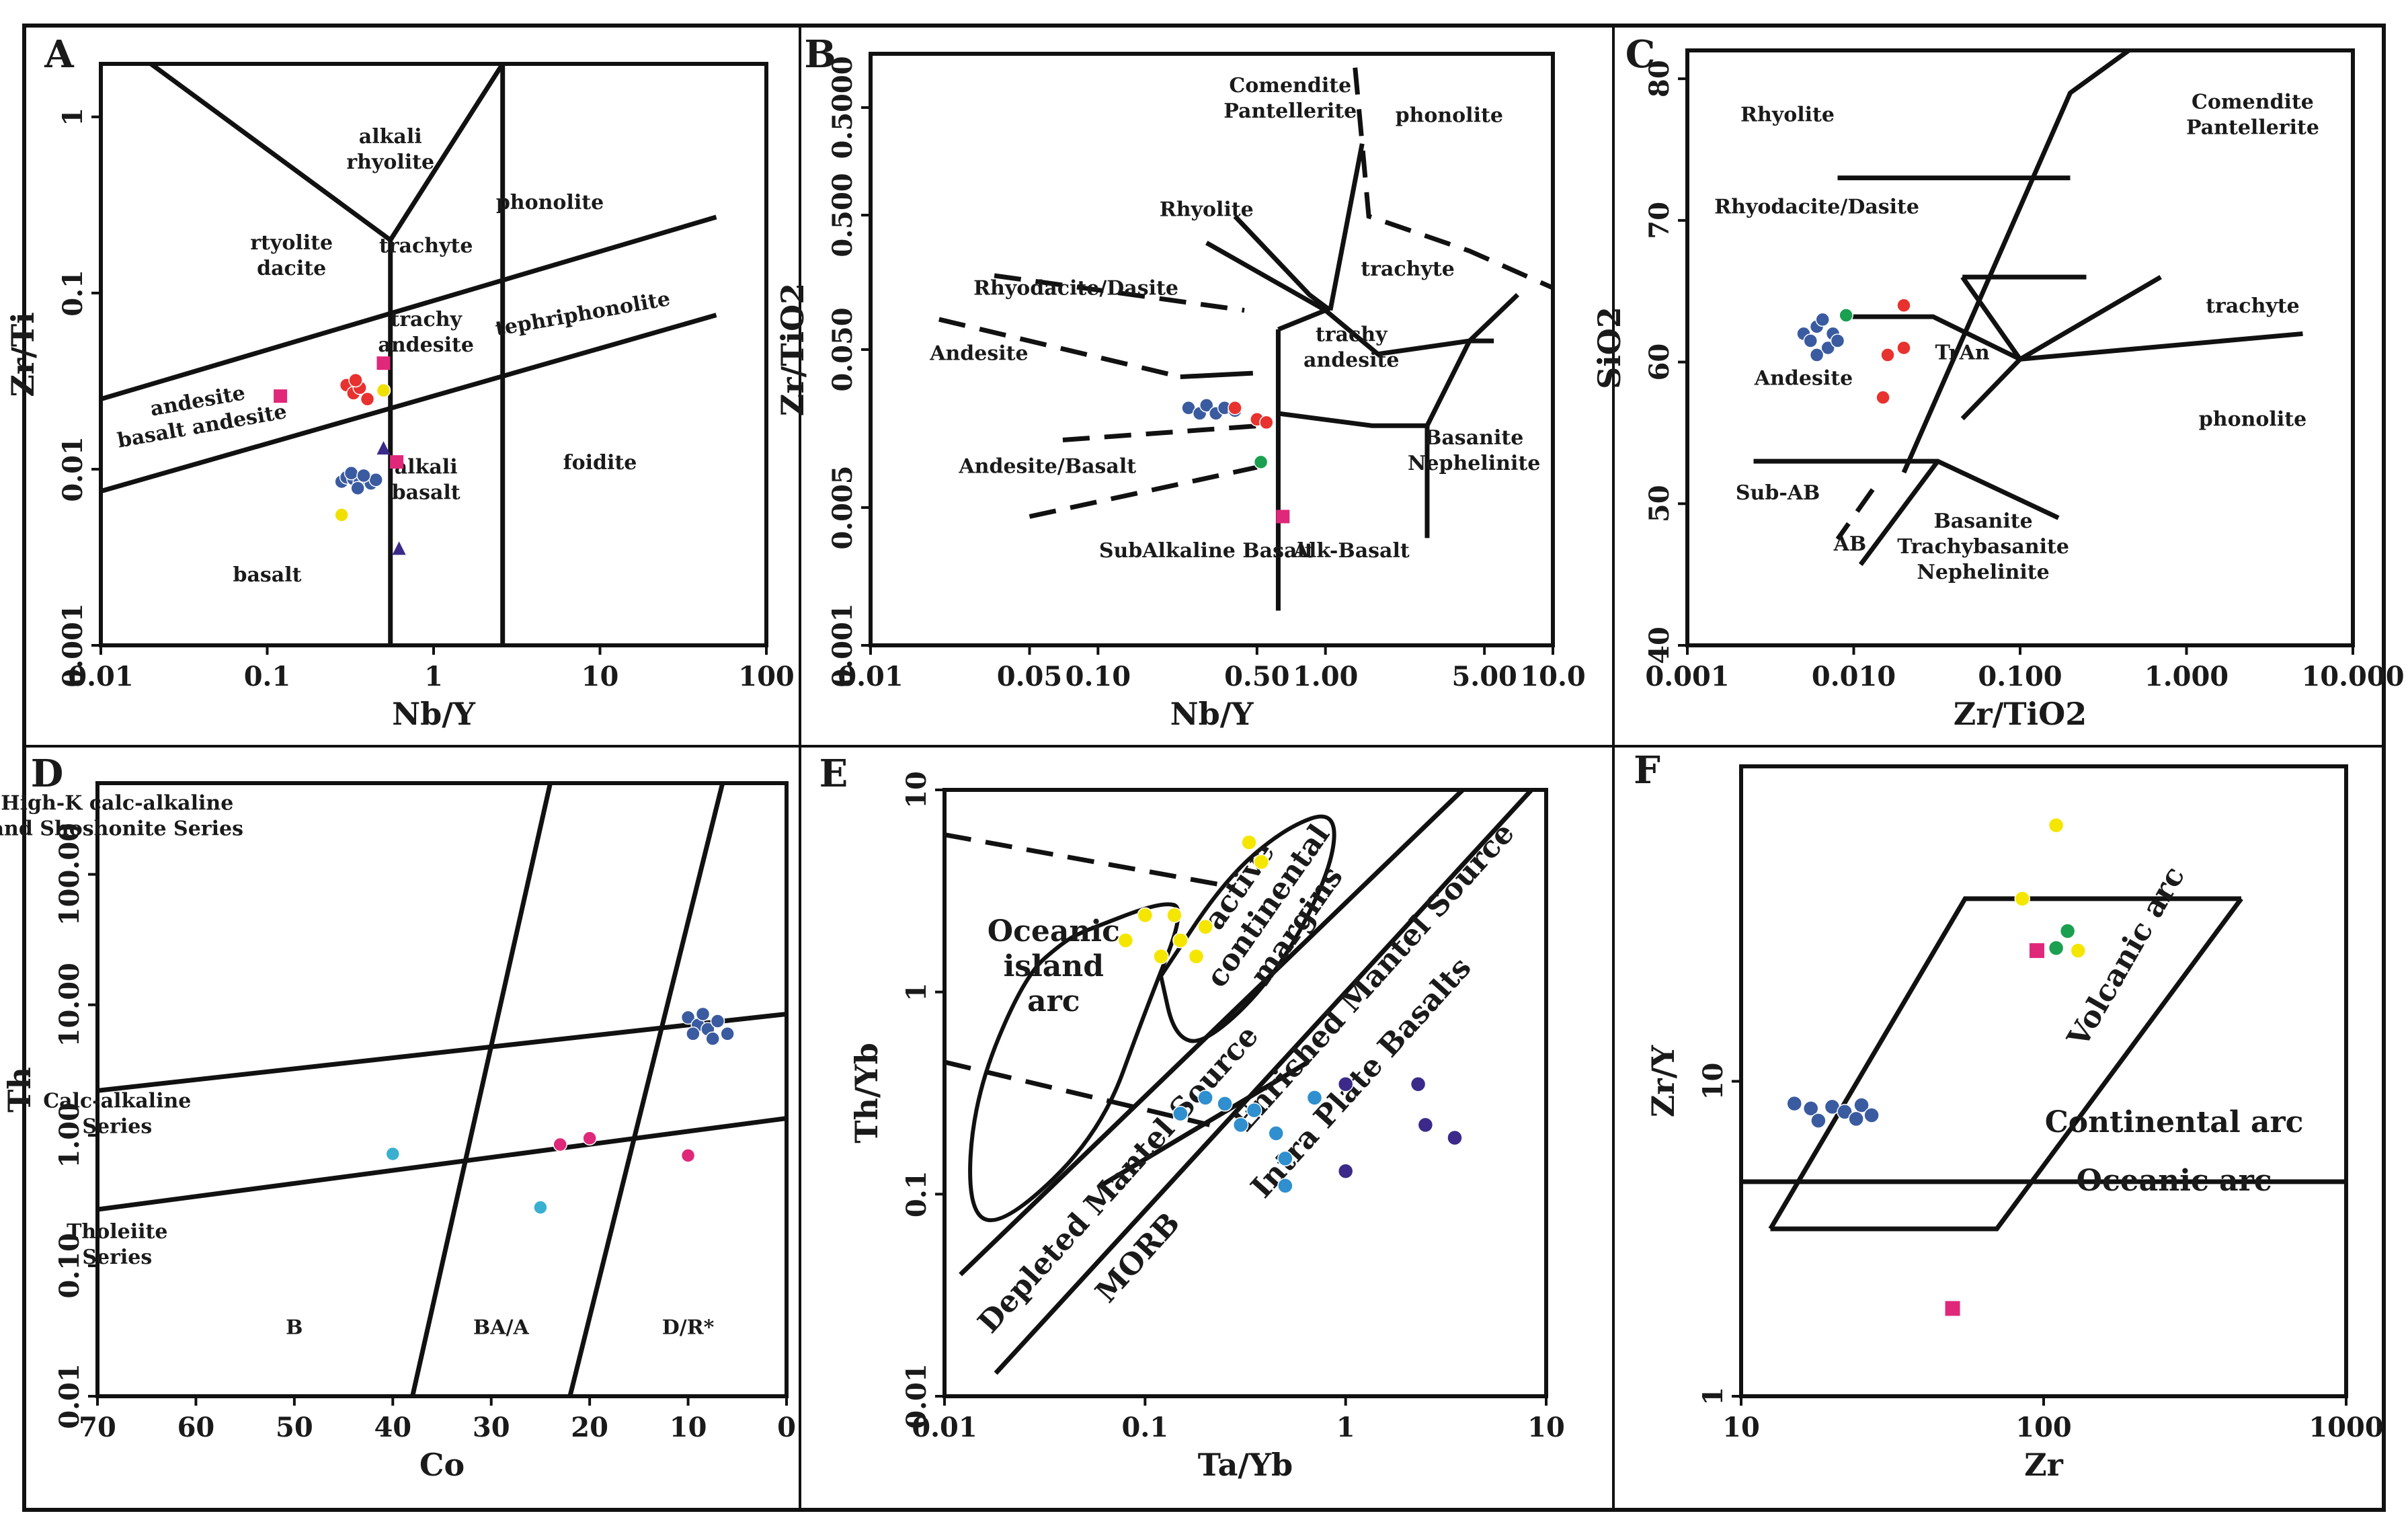 The height and width of the screenshot is (1528, 2408). I want to click on x-axis-title: Zr, so click(2044, 1465).